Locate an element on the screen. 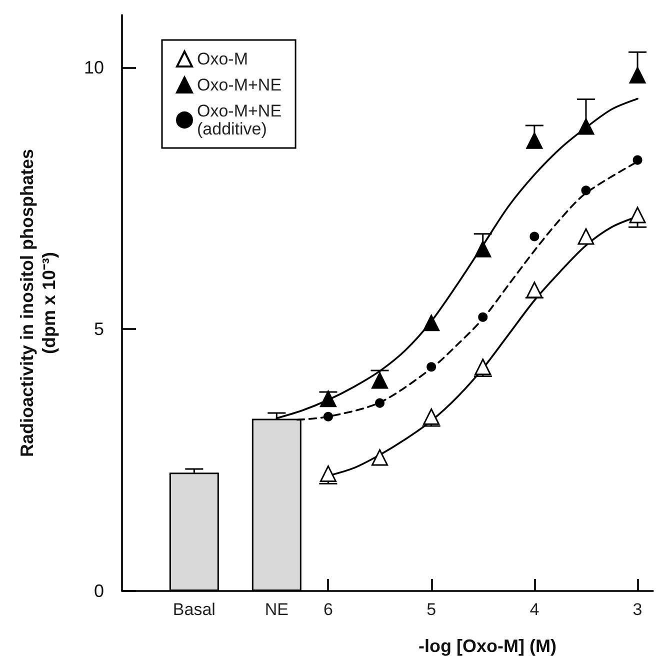 The width and height of the screenshot is (665, 660). x-axis-title: -log [Oxo-M] (M) is located at coordinates (487, 646).